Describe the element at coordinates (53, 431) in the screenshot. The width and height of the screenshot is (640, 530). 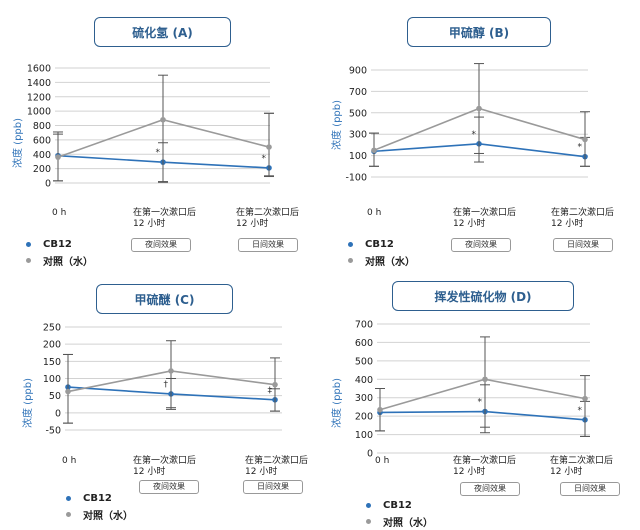
I see `y-tick-label: -50` at that location.